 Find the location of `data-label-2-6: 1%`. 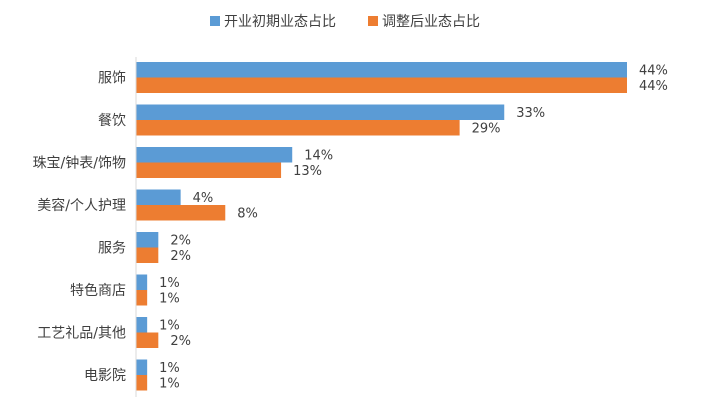

data-label-2-6: 1% is located at coordinates (169, 299).